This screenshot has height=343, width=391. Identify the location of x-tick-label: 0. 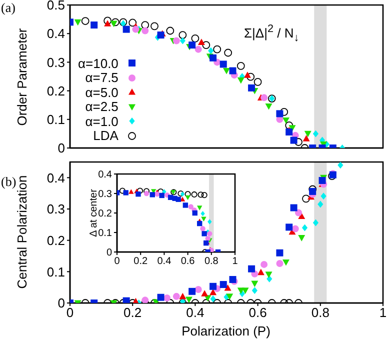
(117, 262).